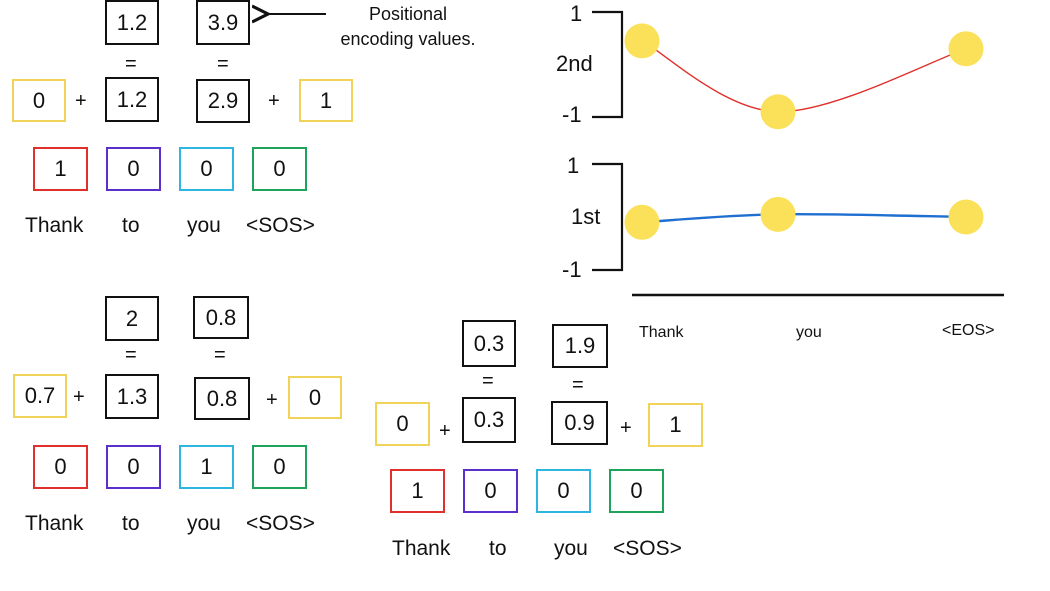  I want to click on bottom-series-label: 1st, so click(586, 216).